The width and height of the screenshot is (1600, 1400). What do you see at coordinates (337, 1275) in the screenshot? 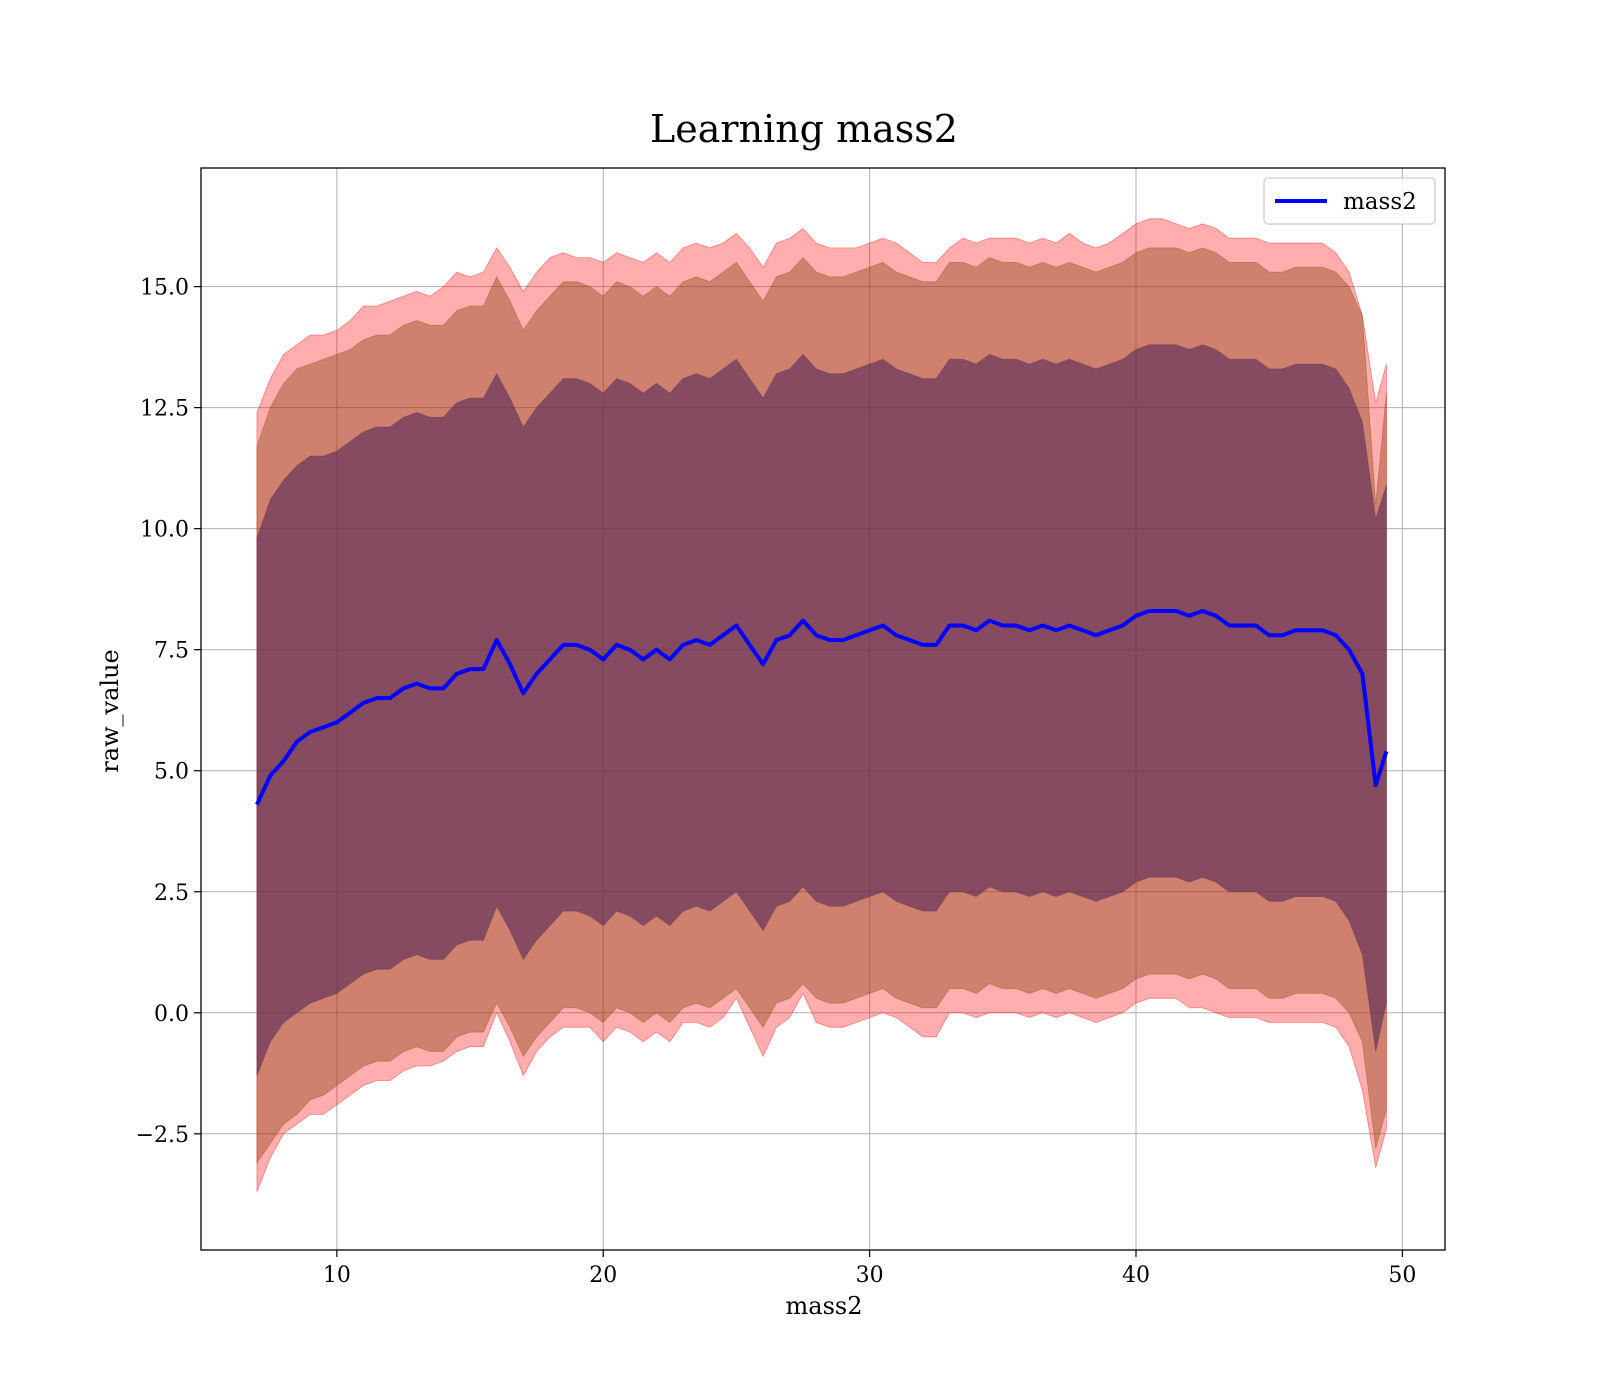
I see `x-tick-label: 10` at bounding box center [337, 1275].